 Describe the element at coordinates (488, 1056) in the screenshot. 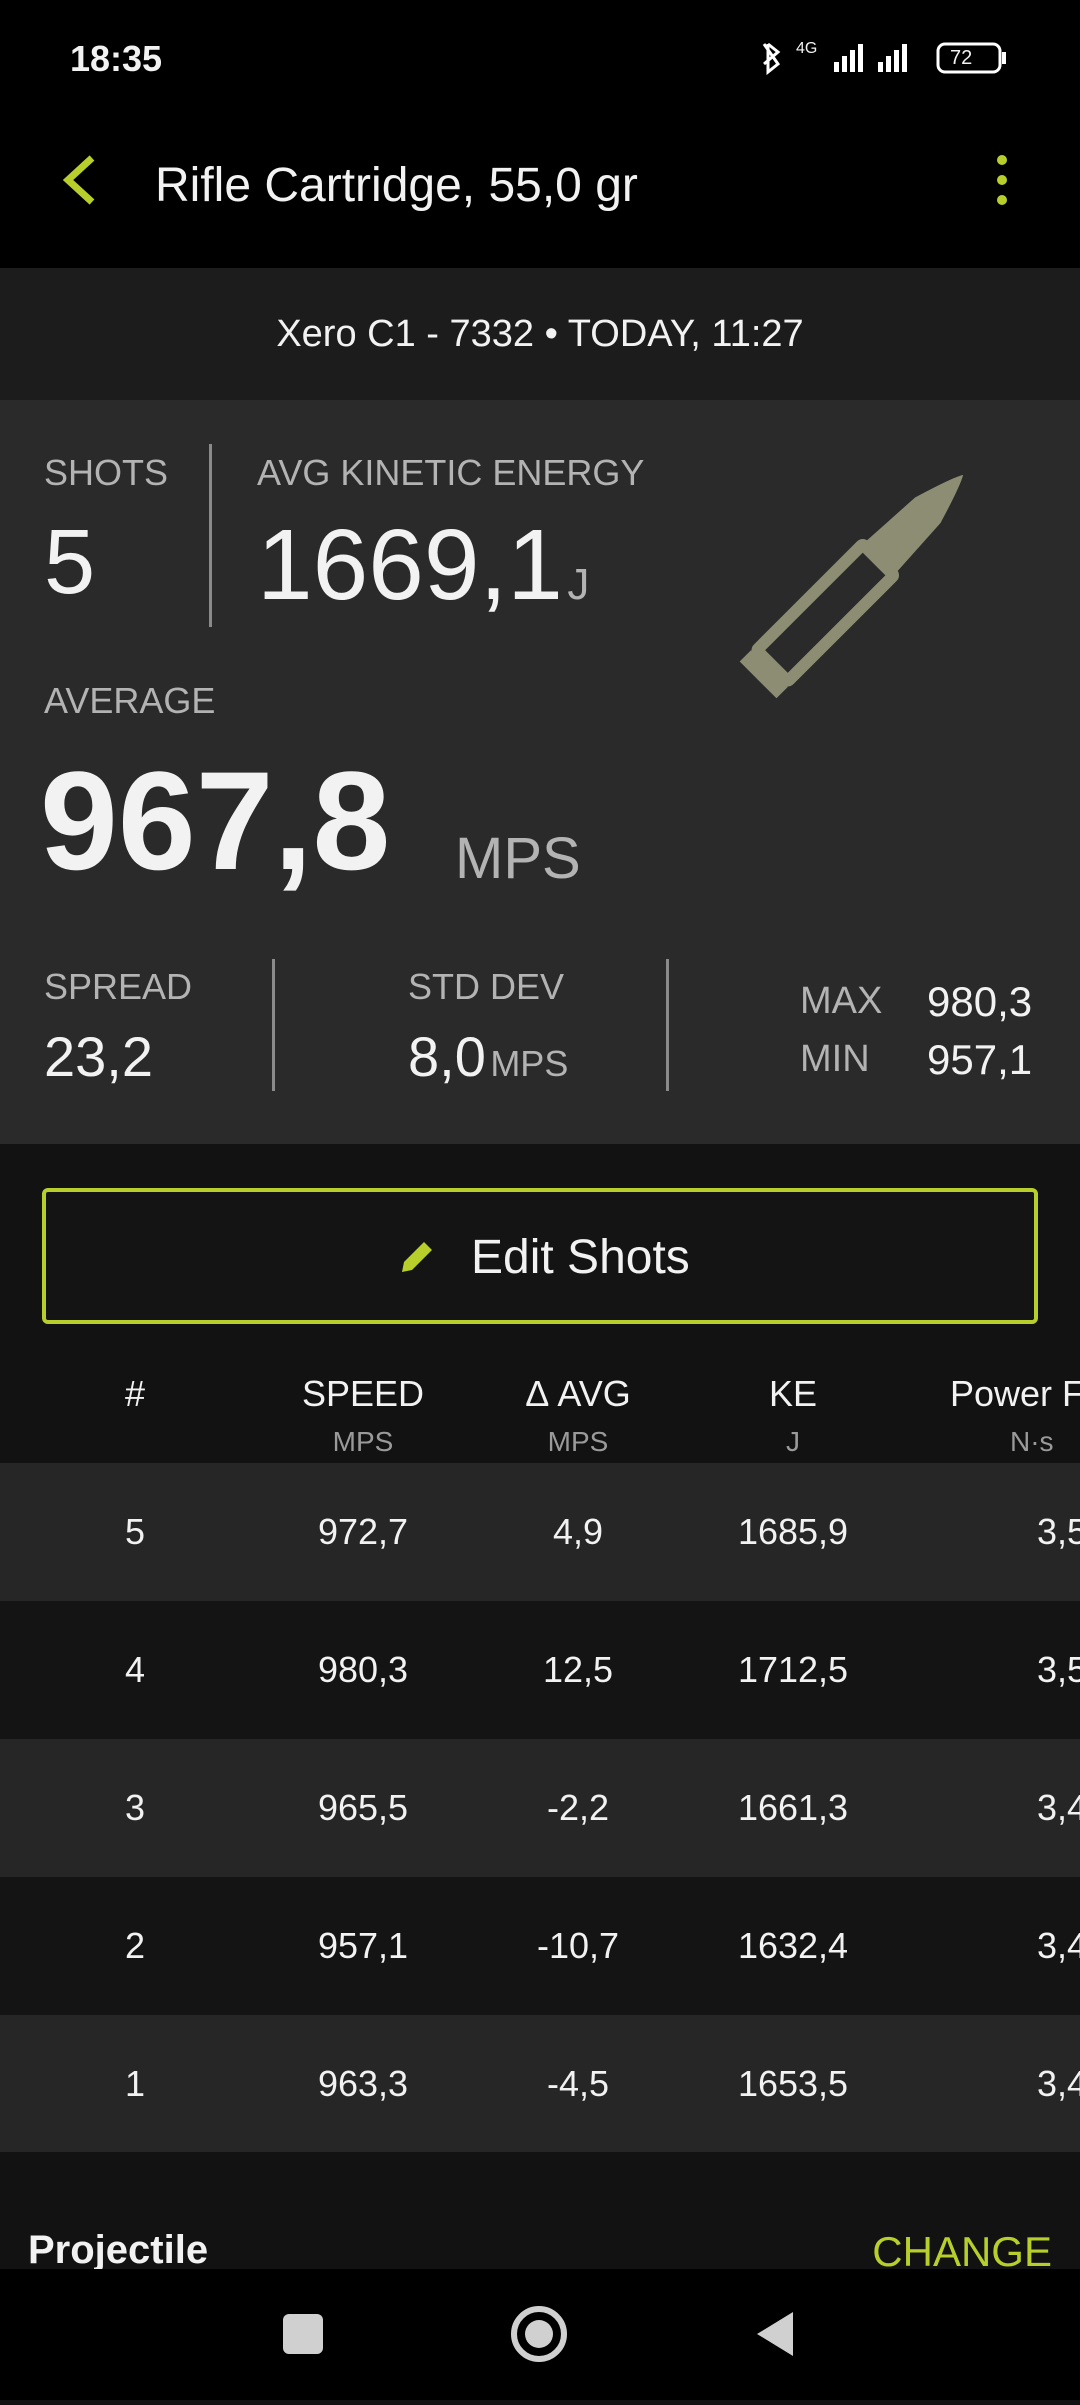

I see `std-value: 8,0 MPS` at that location.